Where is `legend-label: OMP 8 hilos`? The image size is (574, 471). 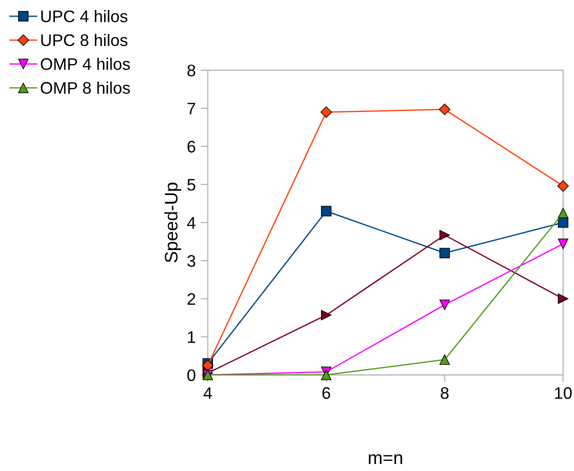 legend-label: OMP 8 hilos is located at coordinates (85, 88).